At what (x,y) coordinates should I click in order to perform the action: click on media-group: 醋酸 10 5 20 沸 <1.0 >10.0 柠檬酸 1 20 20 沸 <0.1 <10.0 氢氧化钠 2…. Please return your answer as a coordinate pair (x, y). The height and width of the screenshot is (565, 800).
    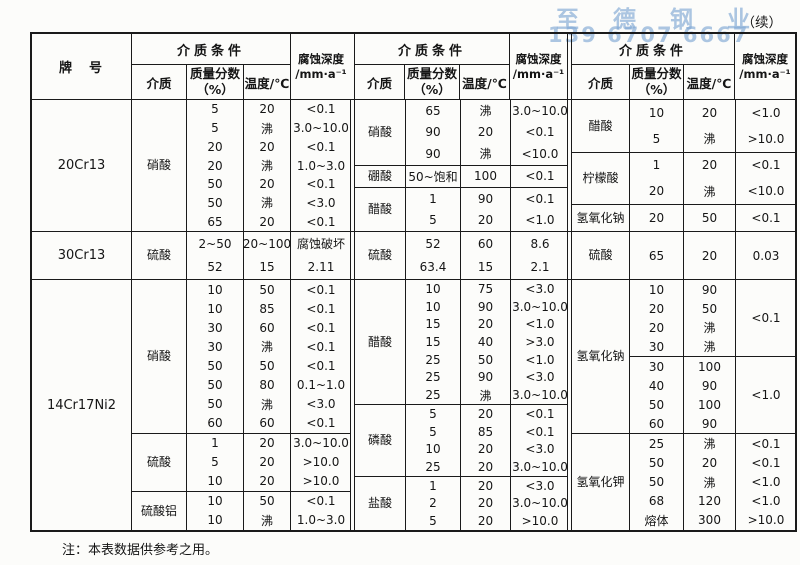
    Looking at the image, I should click on (683, 165).